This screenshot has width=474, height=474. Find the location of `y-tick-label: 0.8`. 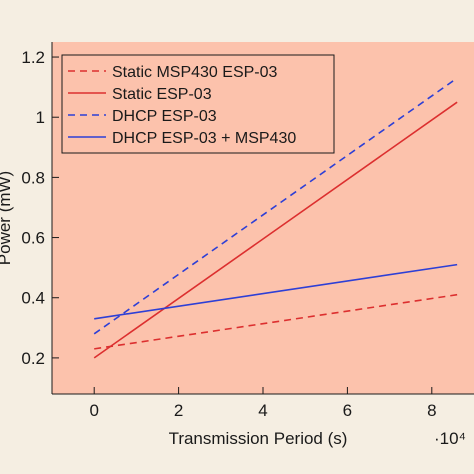

y-tick-label: 0.8 is located at coordinates (33, 177).